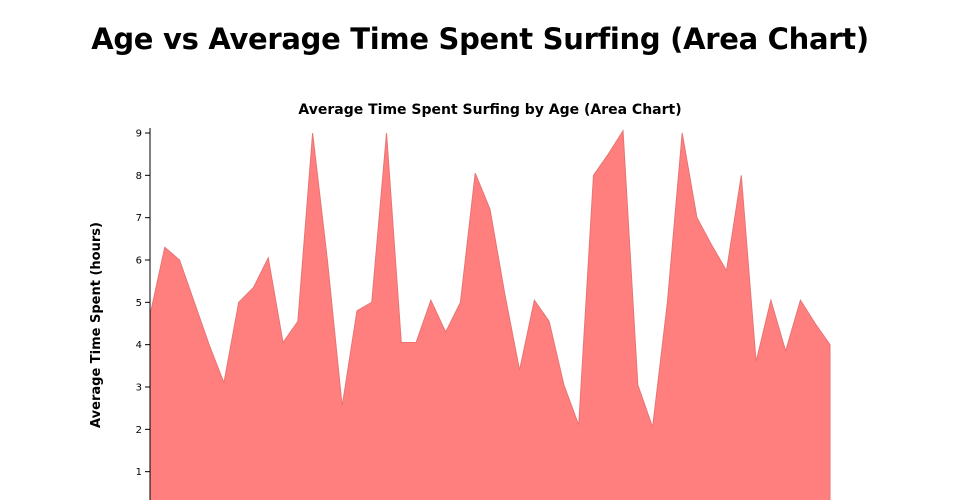  I want to click on y-axis-label: Average Time Spent (hours), so click(96, 325).